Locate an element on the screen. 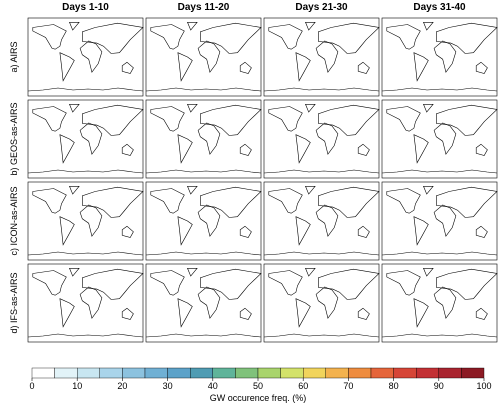  row-label: b) GEOS-as-AIRS is located at coordinates (14, 138).